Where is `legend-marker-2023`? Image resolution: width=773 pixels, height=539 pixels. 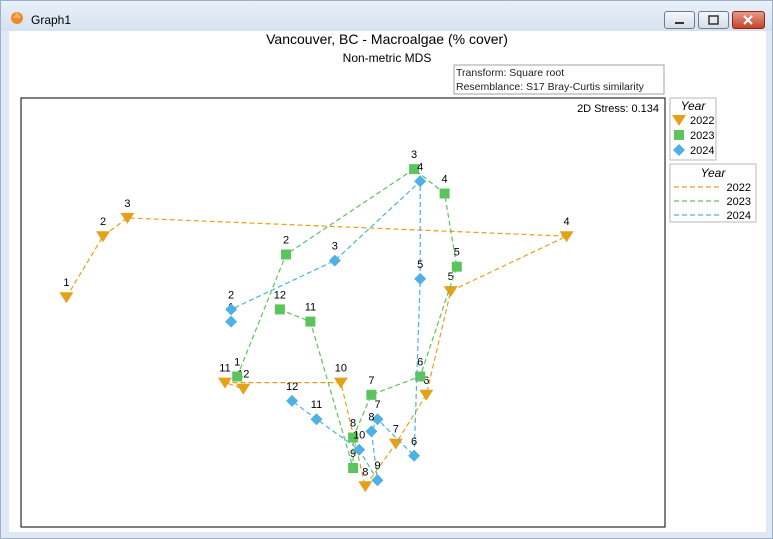
legend-marker-2023 is located at coordinates (679, 135).